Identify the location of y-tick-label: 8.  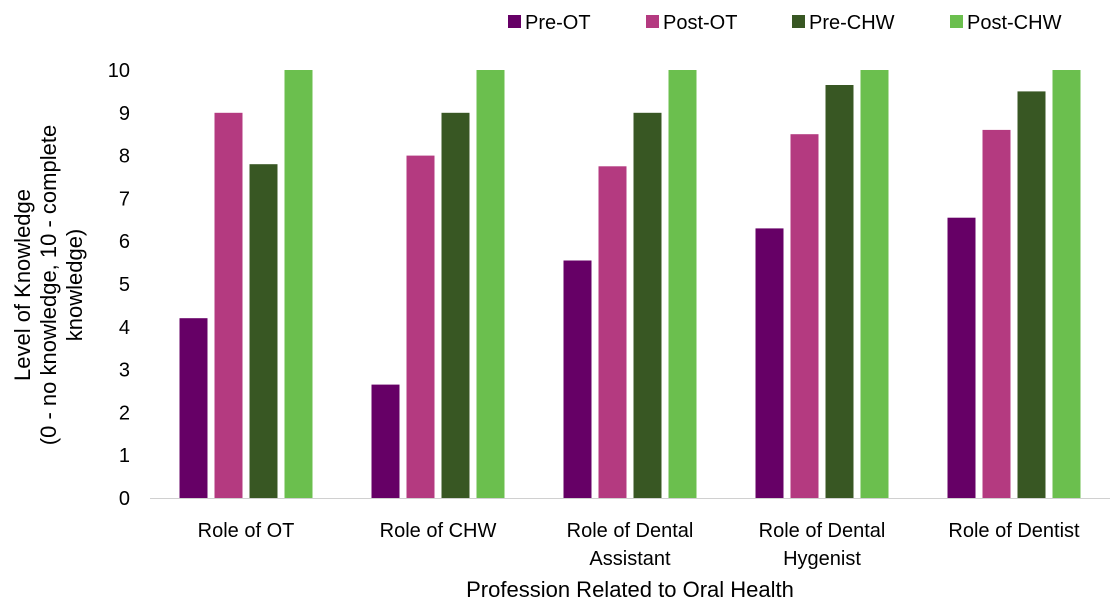
(124, 157).